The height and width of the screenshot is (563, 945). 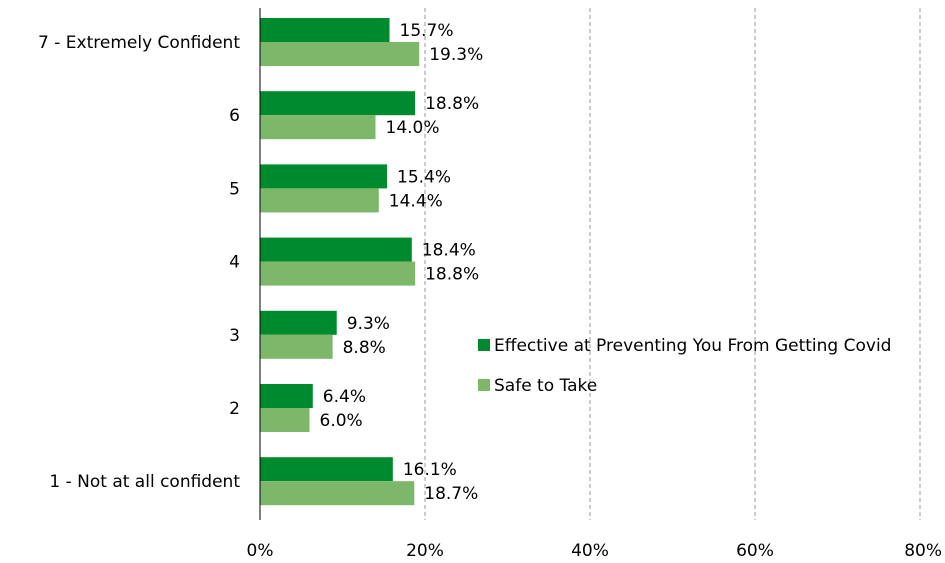 What do you see at coordinates (341, 421) in the screenshot?
I see `data-label: 6.0%` at bounding box center [341, 421].